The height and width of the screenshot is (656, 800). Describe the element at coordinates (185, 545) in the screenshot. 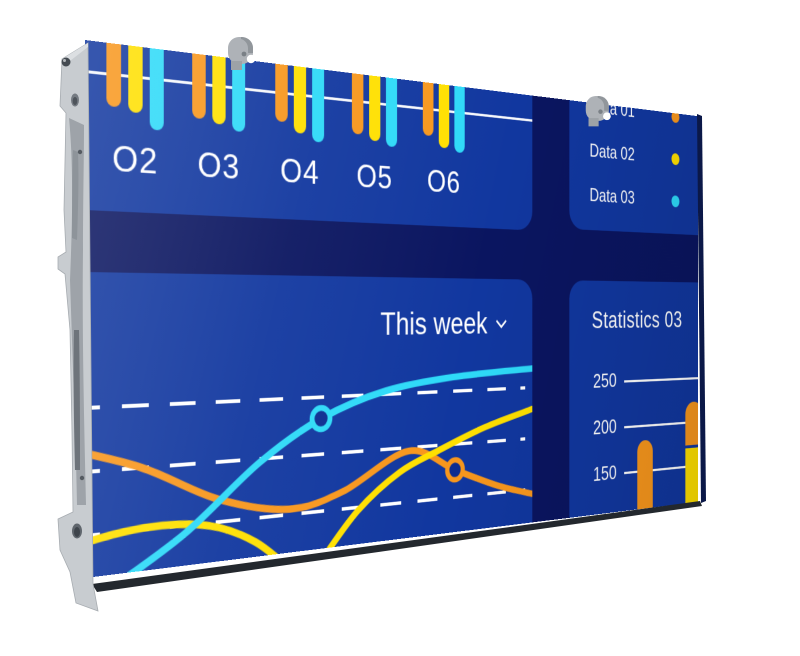

I see `line-series-data02` at that location.